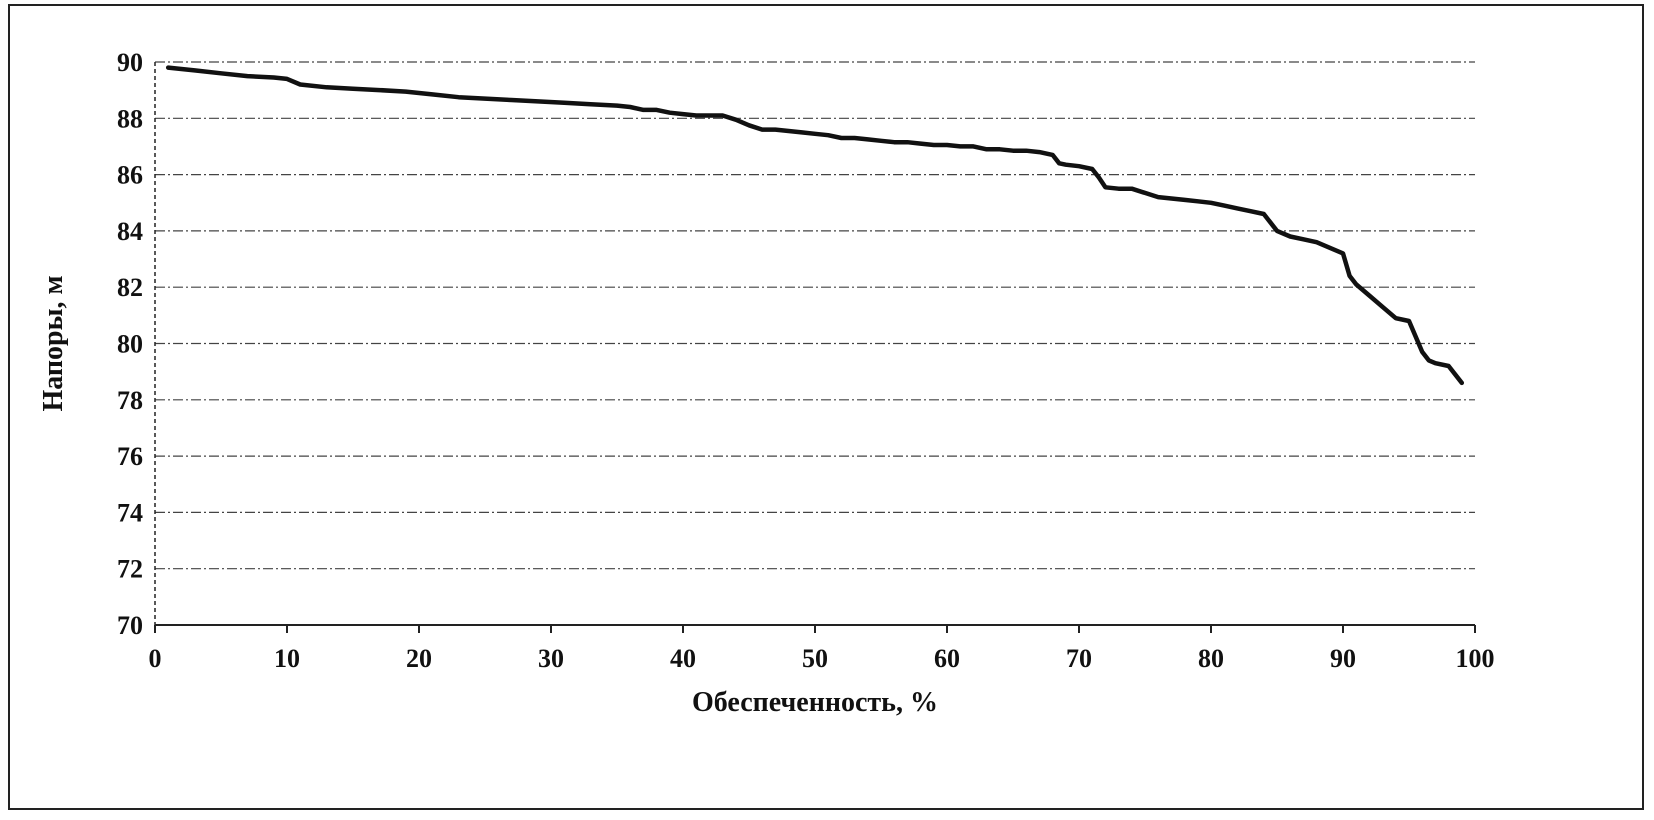  I want to click on y-tick-label: 84, so click(130, 231).